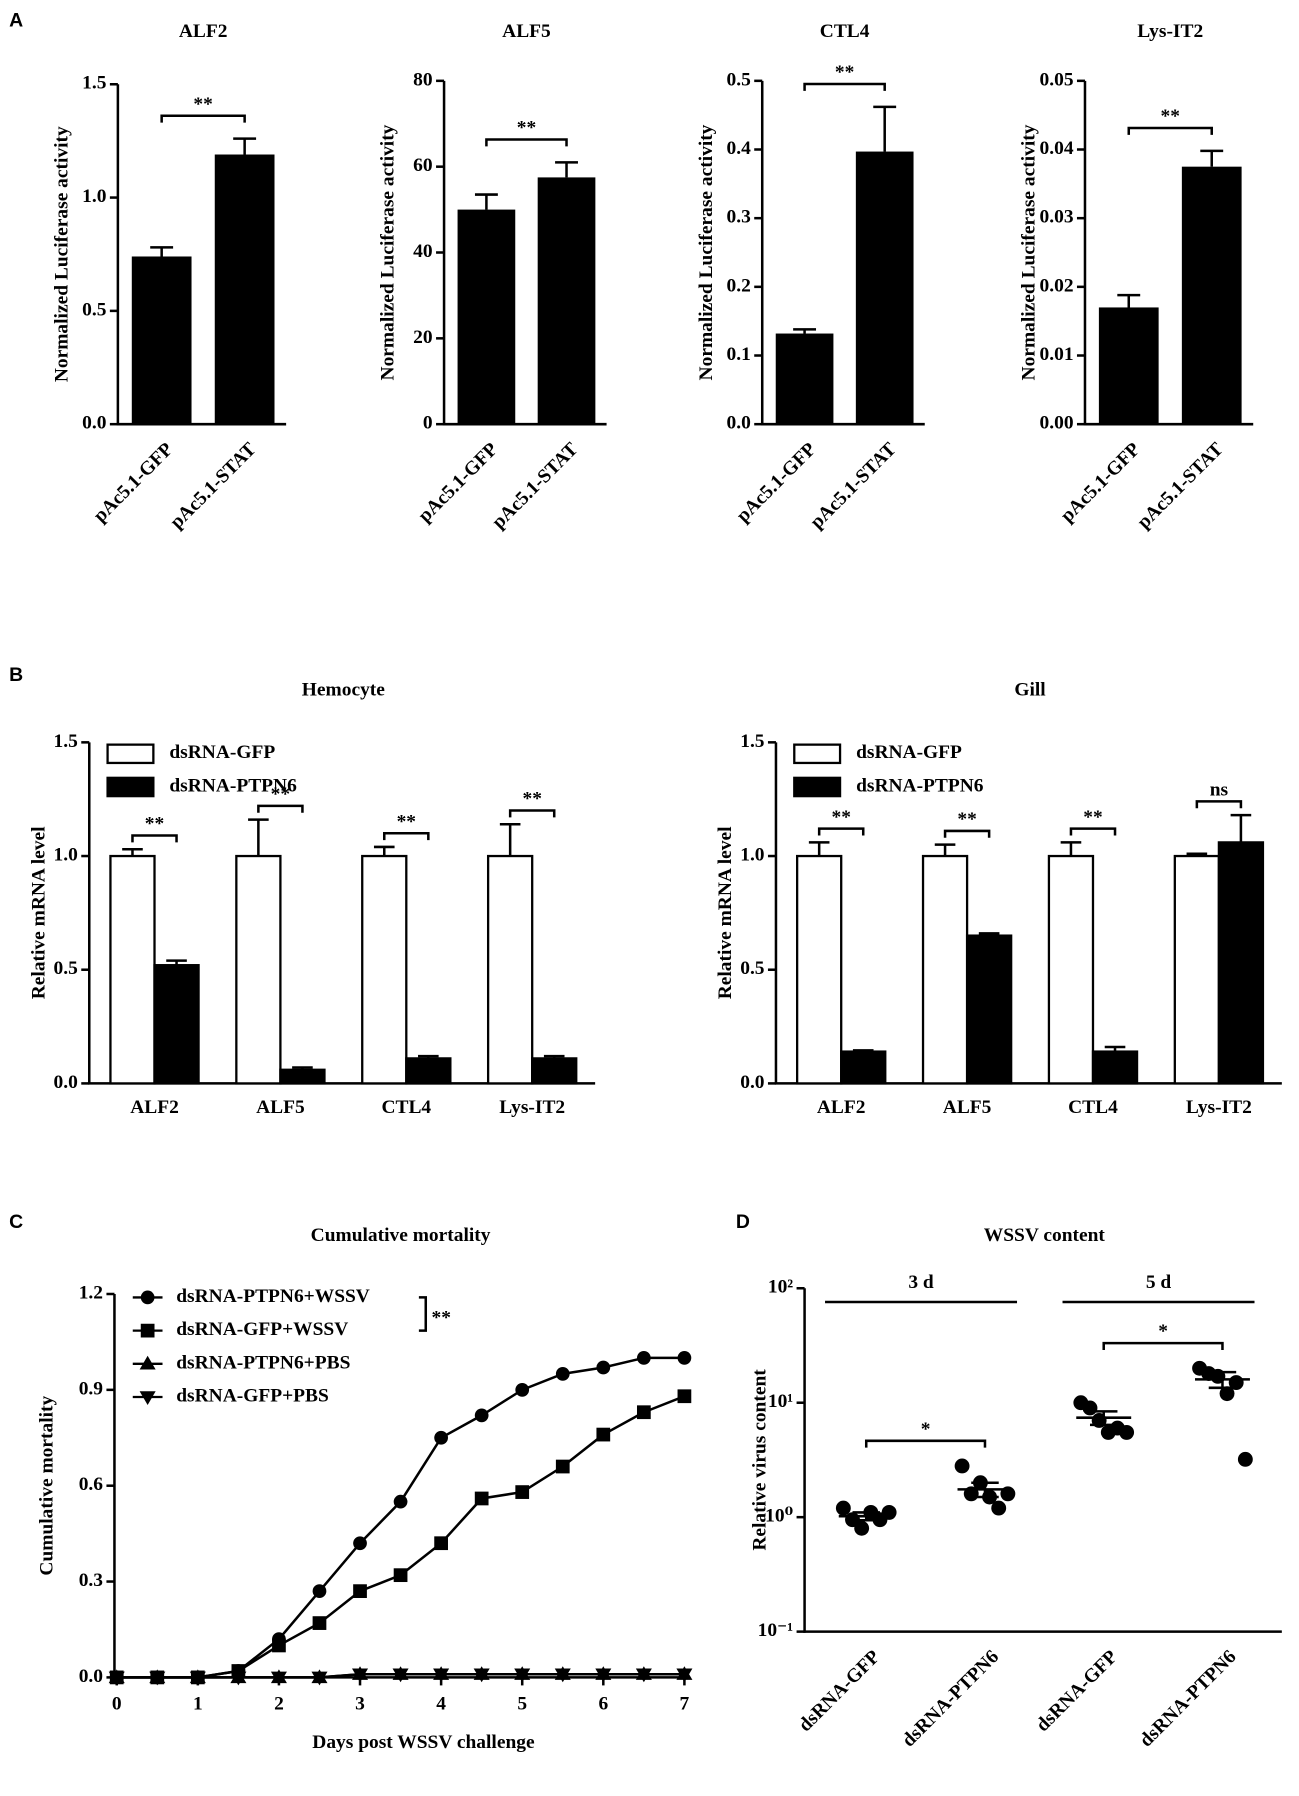 The image size is (1299, 1796). I want to click on y-tick-label: 0.6, so click(91, 1484).